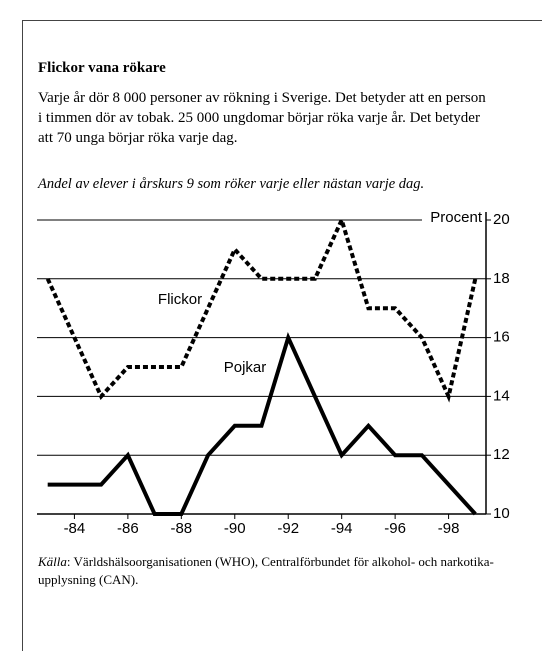 This screenshot has width=542, height=651. Describe the element at coordinates (501, 395) in the screenshot. I see `y-tick-label: 14` at that location.